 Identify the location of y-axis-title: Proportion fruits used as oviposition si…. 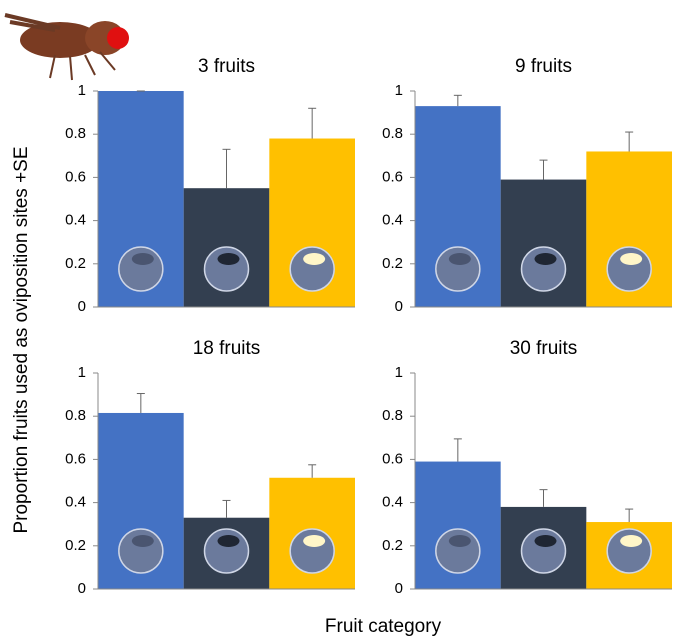
(21, 339).